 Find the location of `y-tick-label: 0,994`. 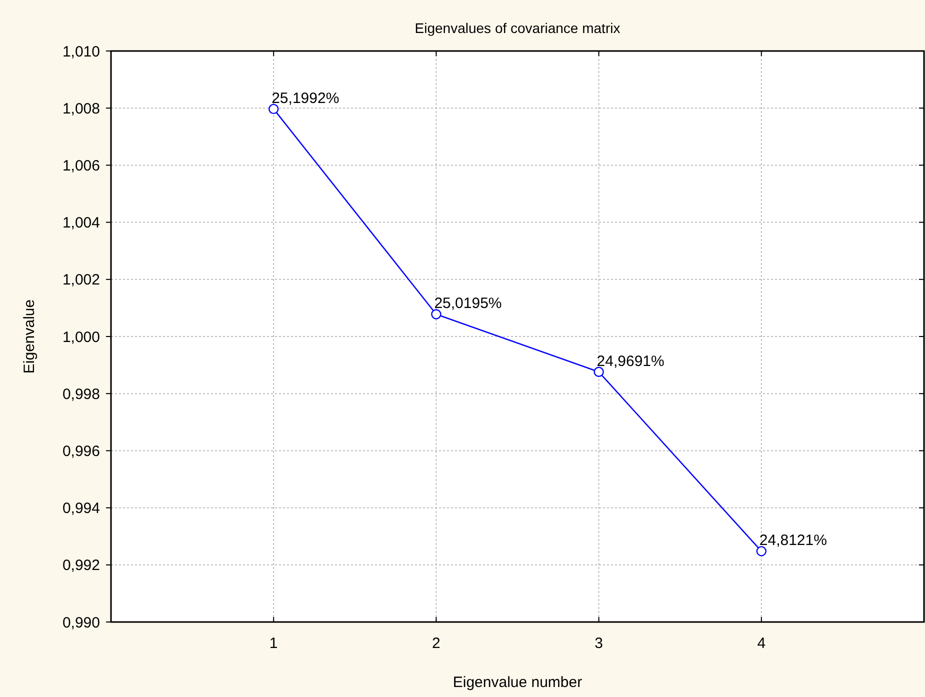

y-tick-label: 0,994 is located at coordinates (81, 509).